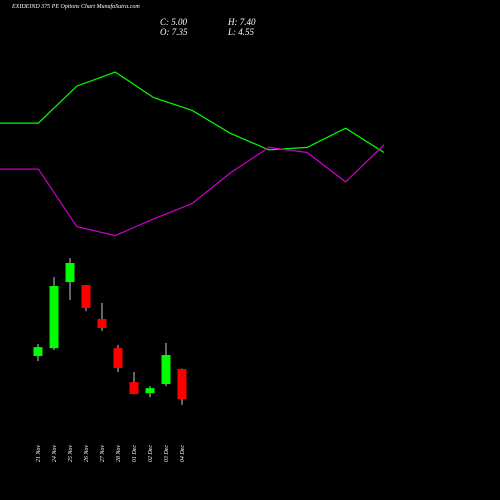 The width and height of the screenshot is (500, 500). I want to click on high-label: H: 7.40, so click(241, 22).